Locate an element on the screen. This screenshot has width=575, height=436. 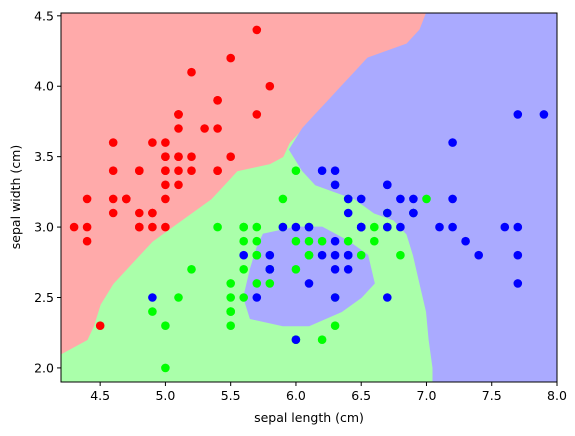
x-tick-label: 8.0 is located at coordinates (557, 395).